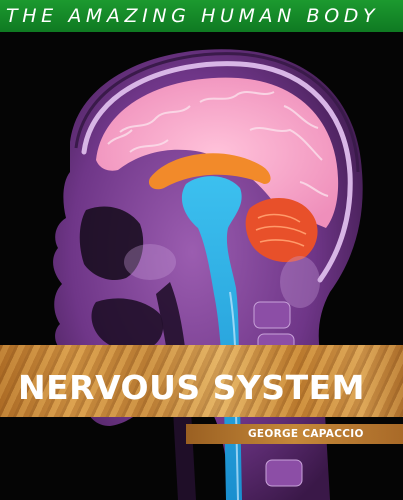 The image size is (403, 500). I want to click on title-band, so click(201, 381).